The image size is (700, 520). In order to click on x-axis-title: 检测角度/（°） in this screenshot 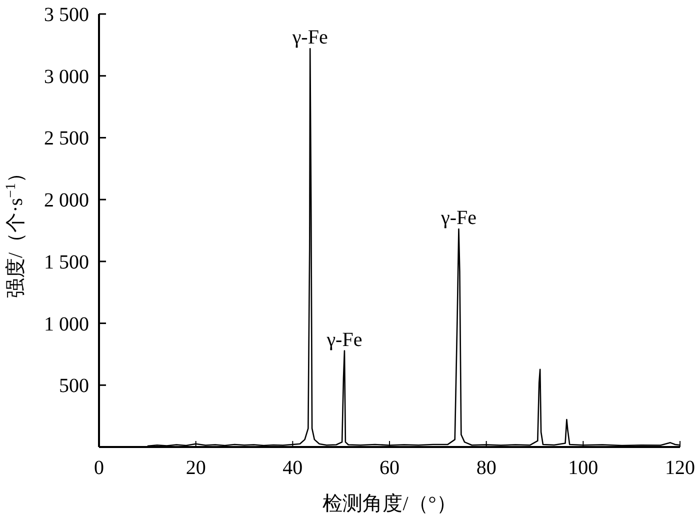, I will do `click(389, 504)`.